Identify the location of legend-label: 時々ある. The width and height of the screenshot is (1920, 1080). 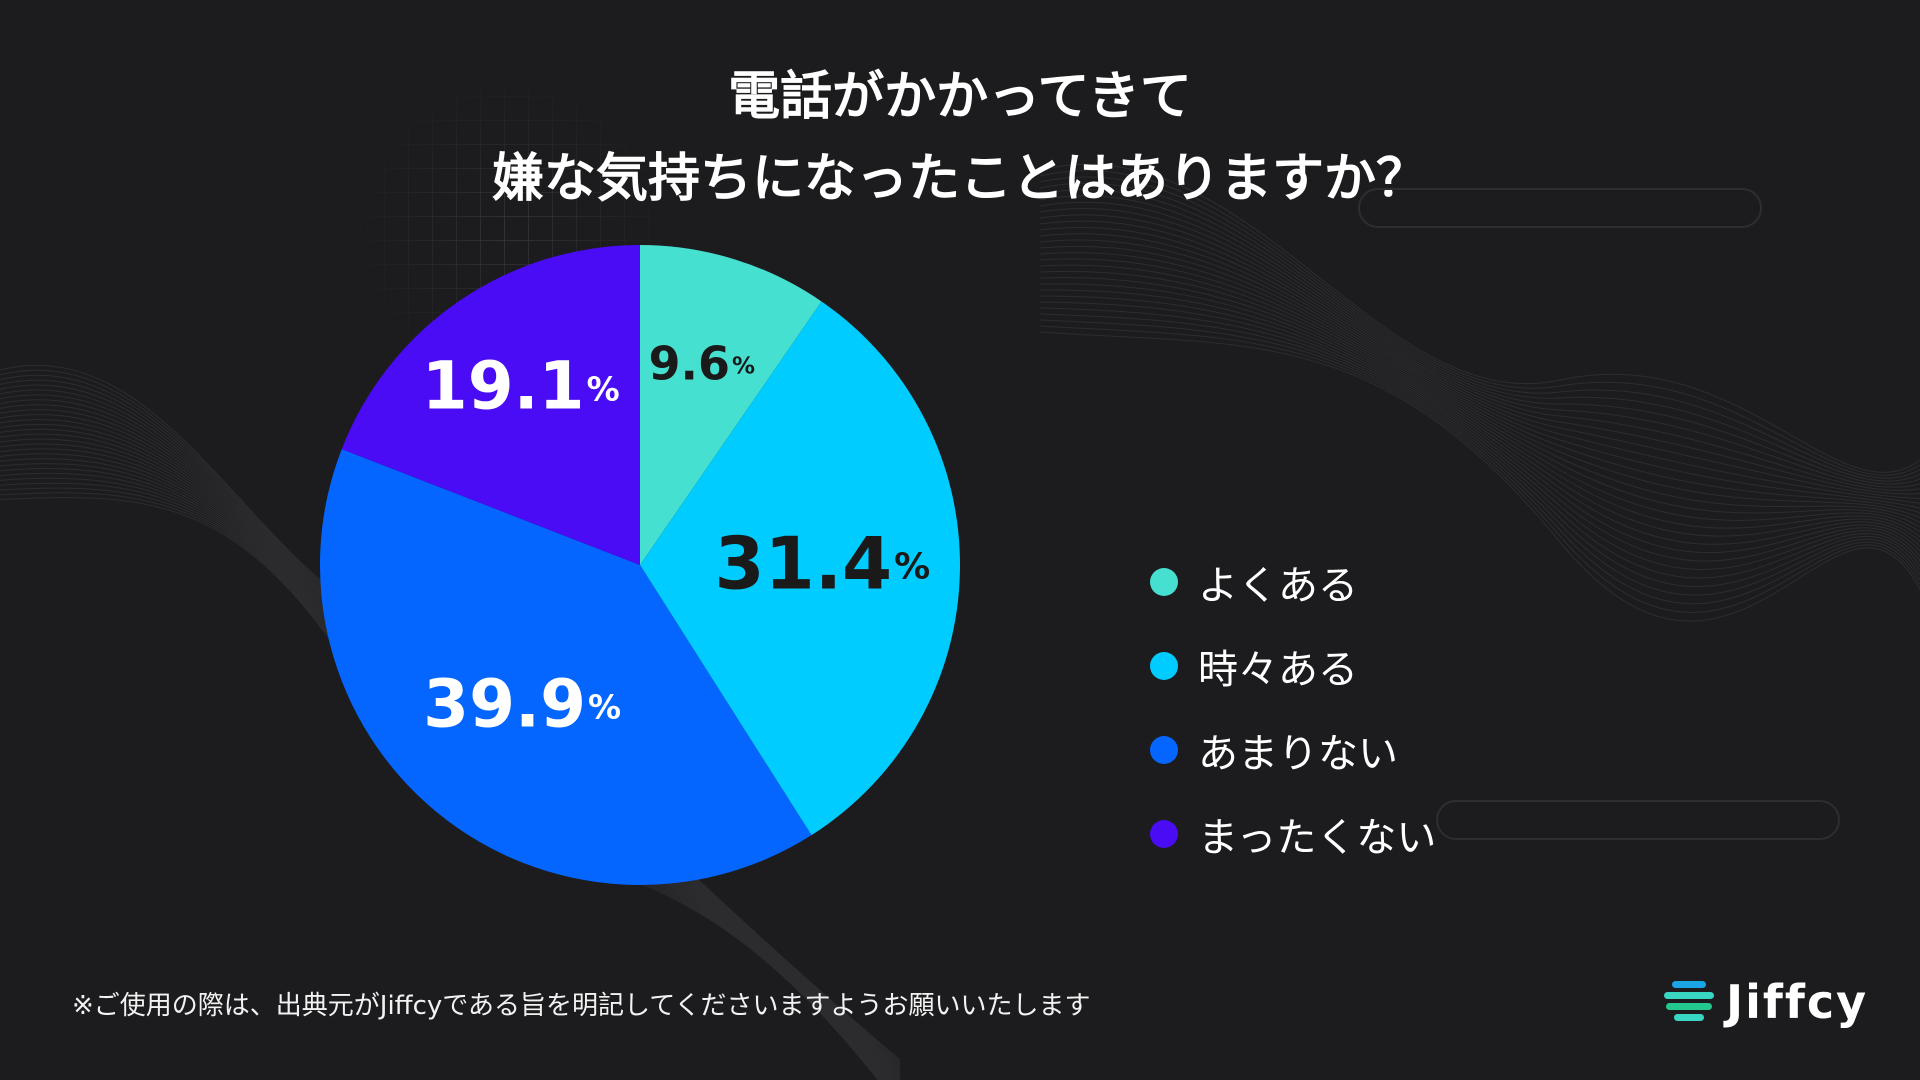
(1278, 670).